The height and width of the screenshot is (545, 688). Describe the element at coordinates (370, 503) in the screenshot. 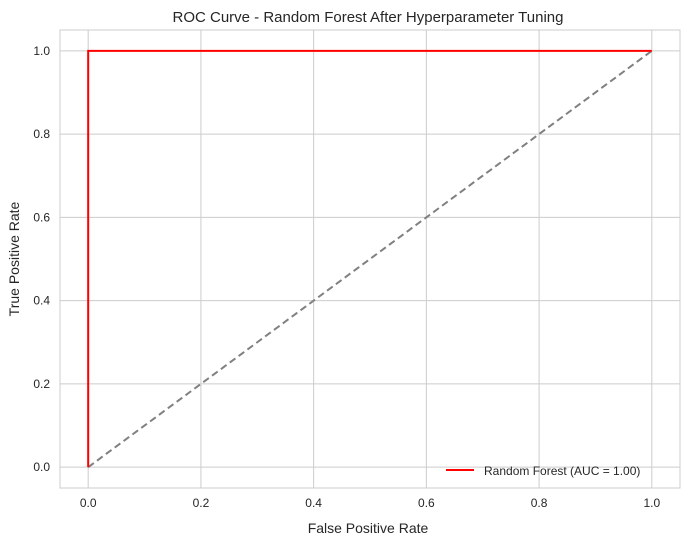

I see `x-axis-ticks: 0.0 0.2 0.4 0.6 0.8 1.0` at that location.